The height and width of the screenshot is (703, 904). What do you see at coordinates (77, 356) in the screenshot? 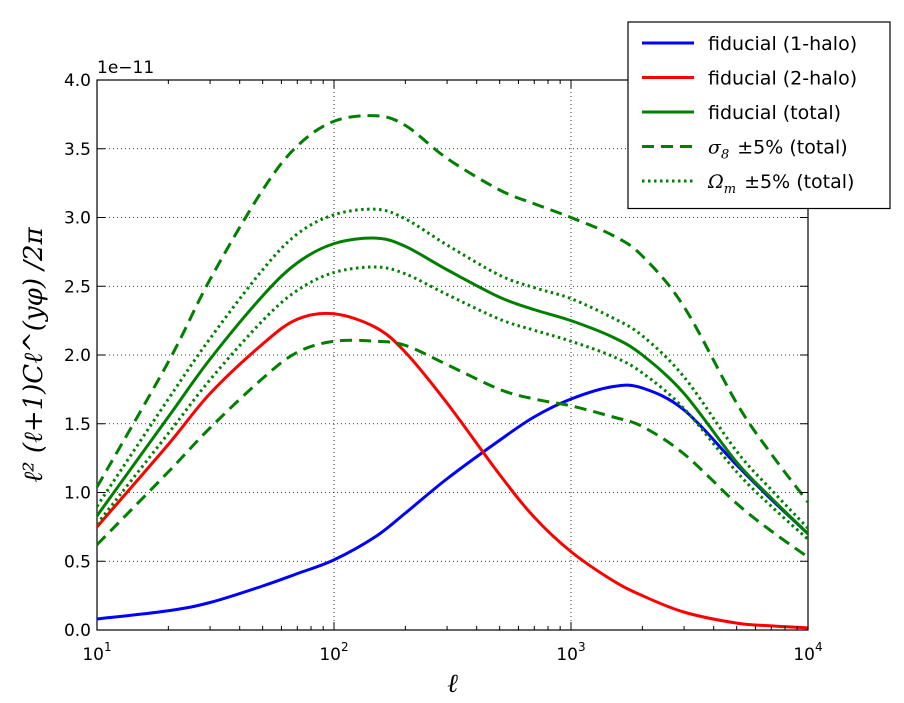
I see `y-tick-label: 2.0` at bounding box center [77, 356].